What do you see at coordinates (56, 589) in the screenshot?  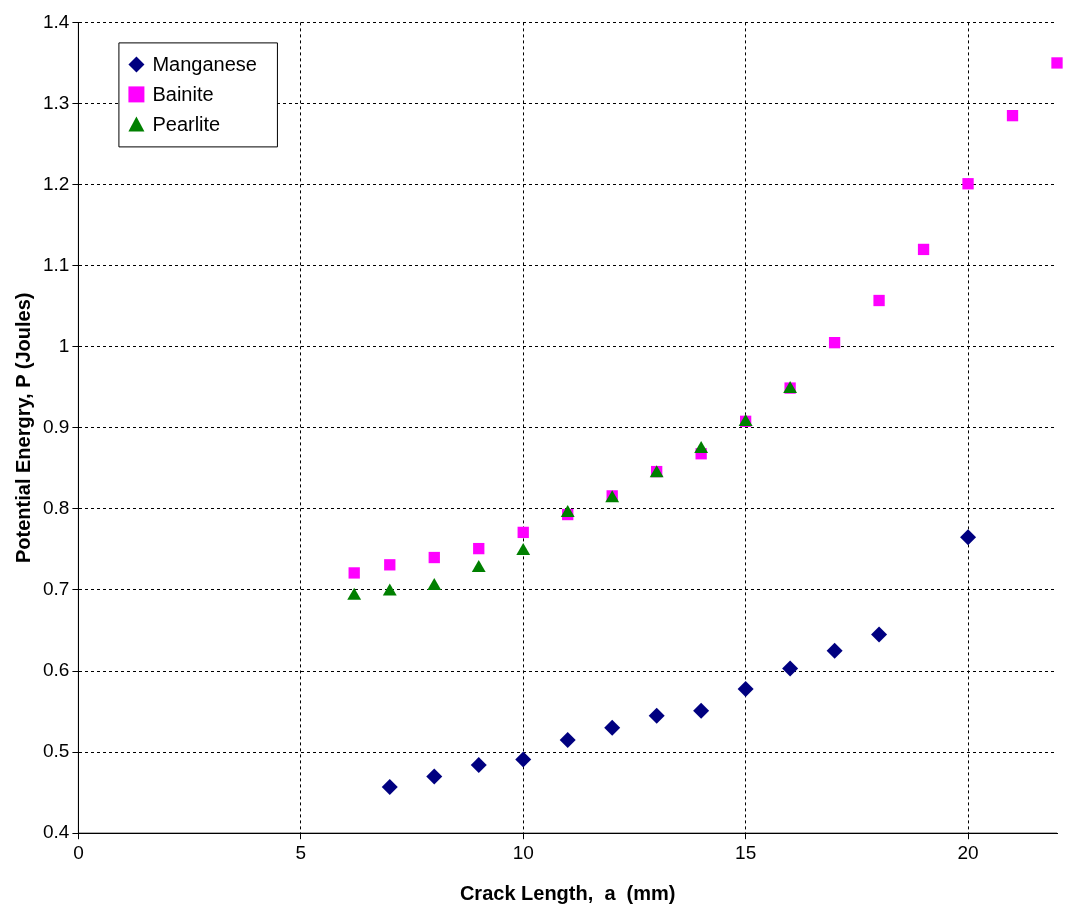 I see `y-tick-label: 0.7` at bounding box center [56, 589].